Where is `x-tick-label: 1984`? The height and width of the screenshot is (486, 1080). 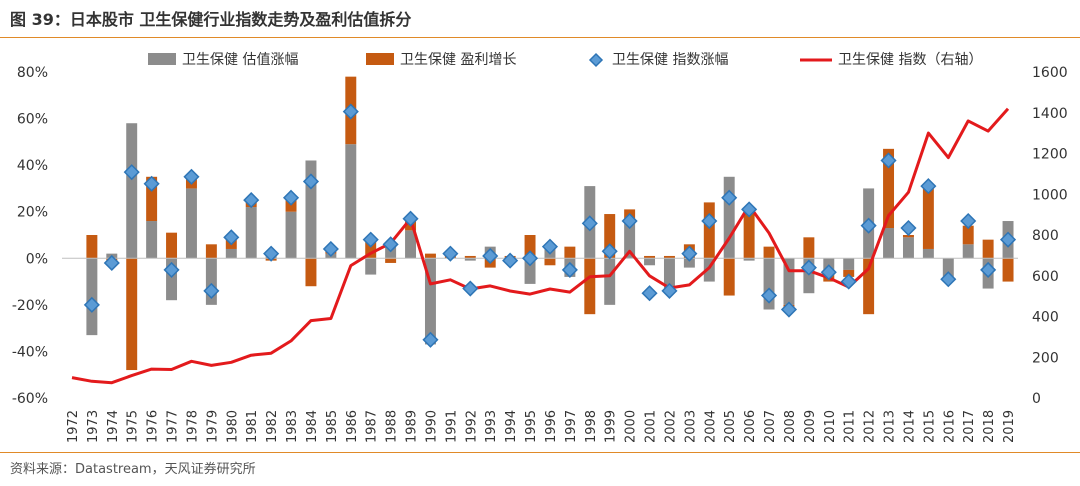 x-tick-label: 1984 is located at coordinates (312, 426).